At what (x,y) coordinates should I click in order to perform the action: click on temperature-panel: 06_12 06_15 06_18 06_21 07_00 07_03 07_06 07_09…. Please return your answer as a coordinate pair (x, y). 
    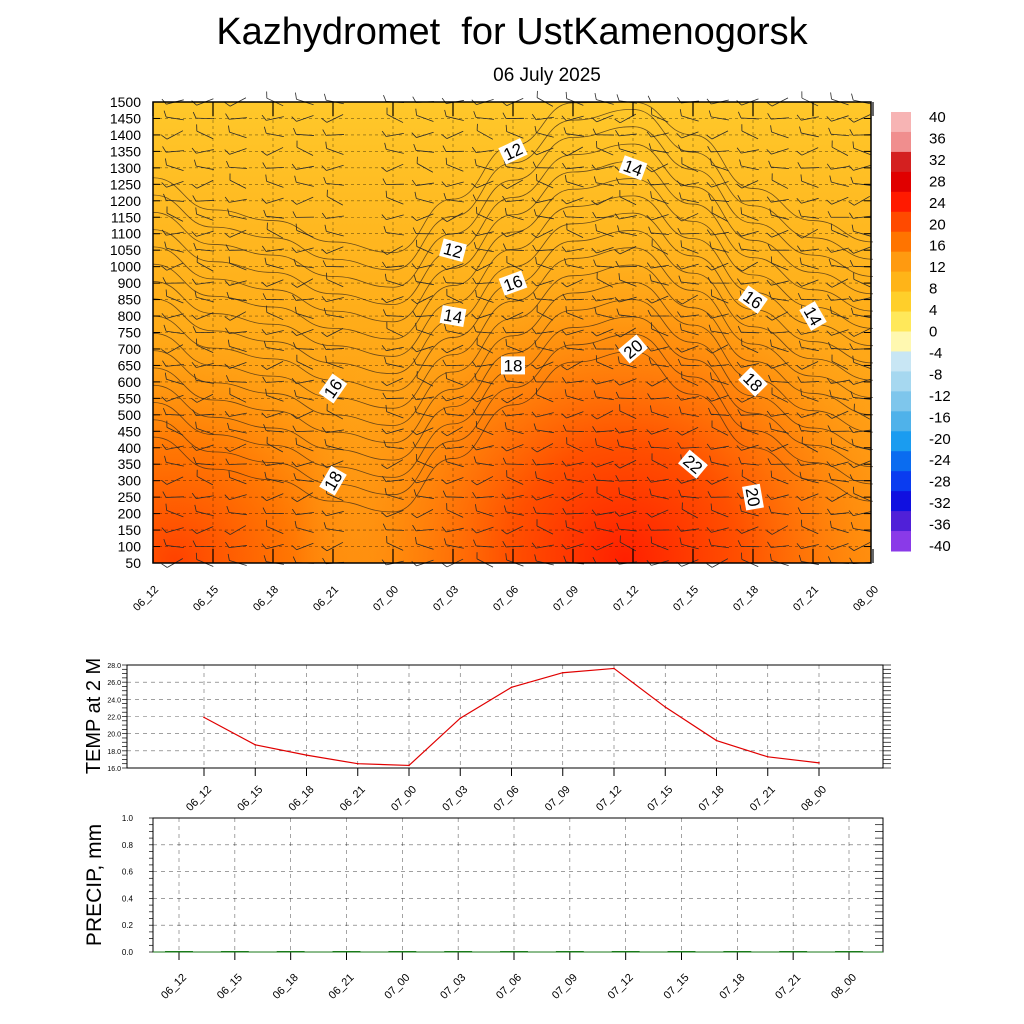
    Looking at the image, I should click on (487, 736).